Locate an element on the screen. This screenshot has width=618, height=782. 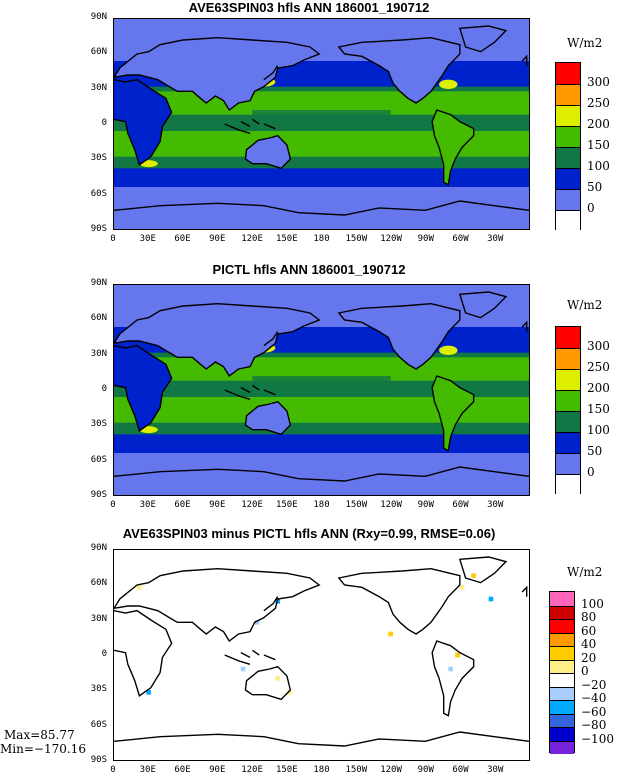
stat-max: Max=85.77 is located at coordinates (39, 735).